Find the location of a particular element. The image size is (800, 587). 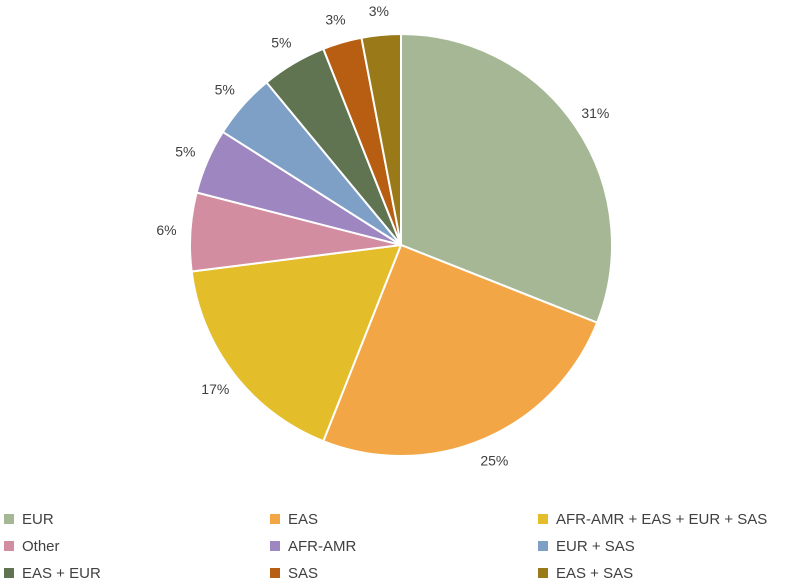

legend-item: EAS + EUR is located at coordinates (52, 573).